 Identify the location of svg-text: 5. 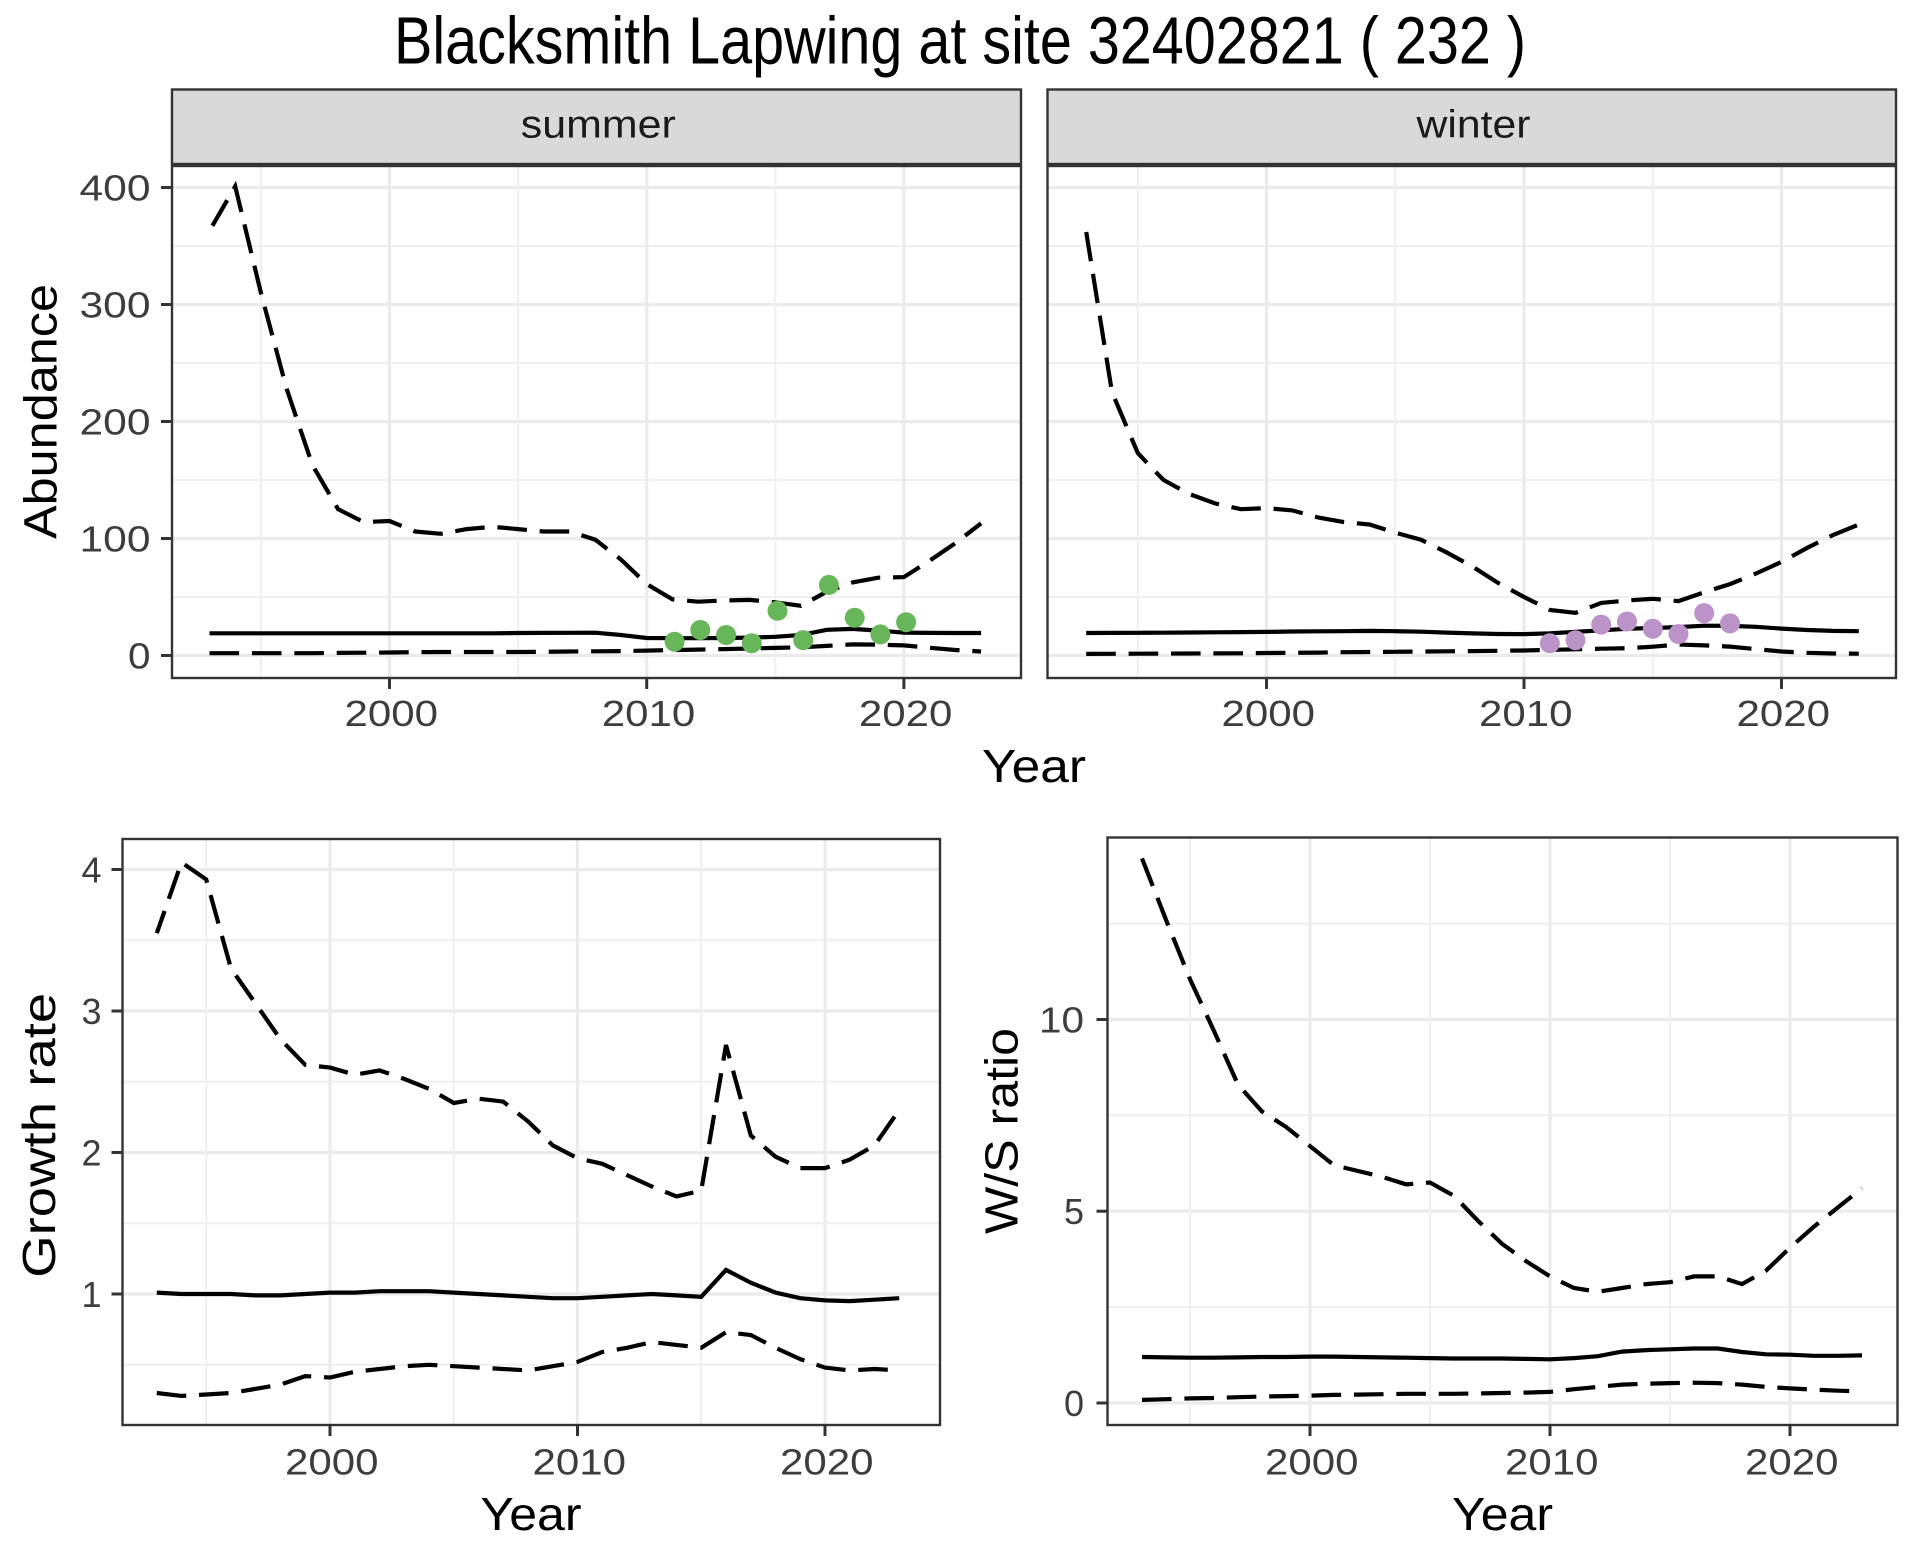
(1074, 1211).